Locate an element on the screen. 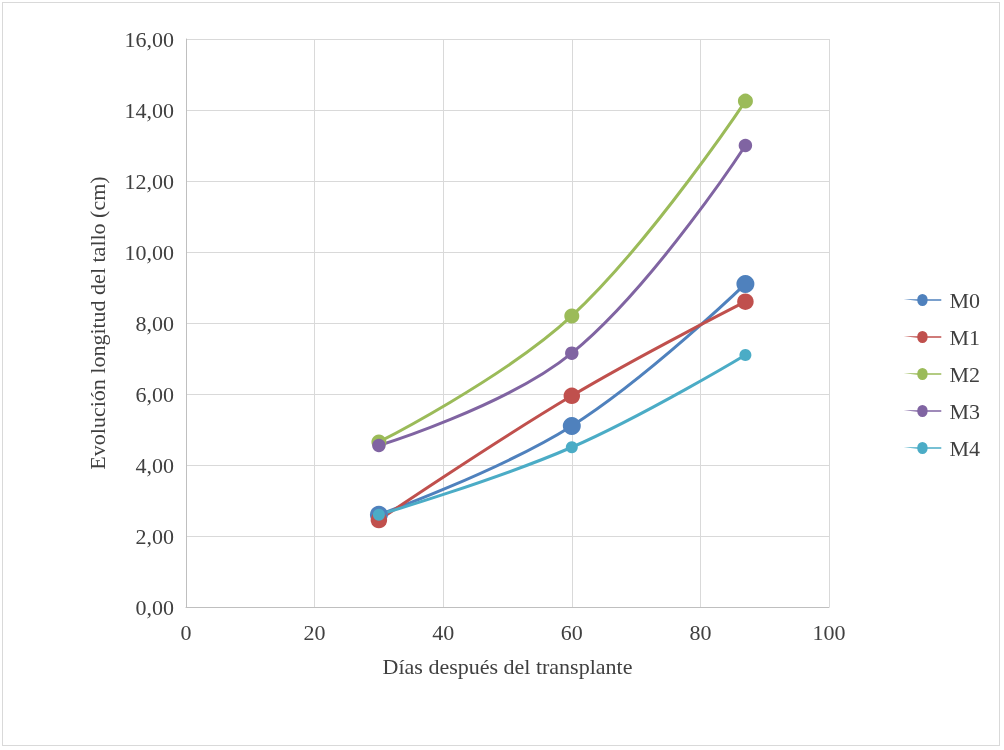 This screenshot has height=750, width=1004. x-tick-label: 60 is located at coordinates (571, 632).